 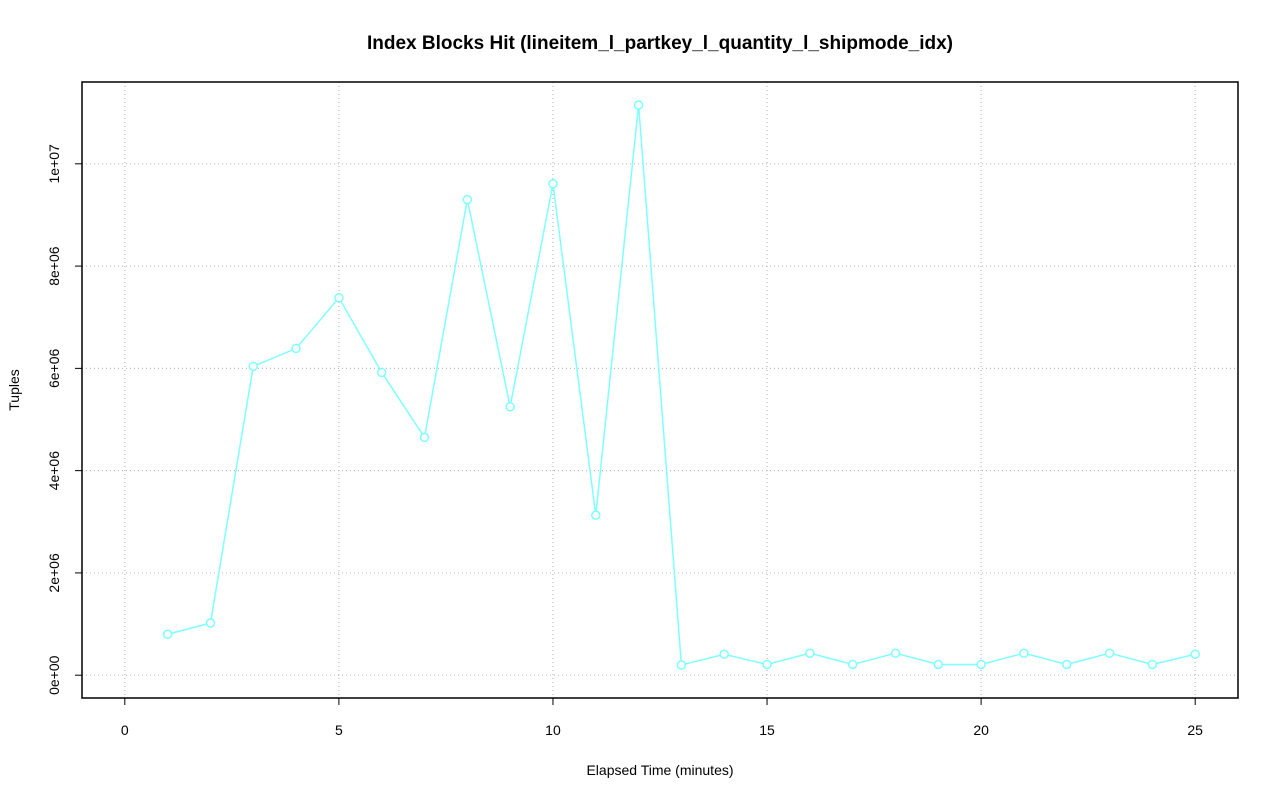 What do you see at coordinates (767, 730) in the screenshot?
I see `x-tick-label: 15` at bounding box center [767, 730].